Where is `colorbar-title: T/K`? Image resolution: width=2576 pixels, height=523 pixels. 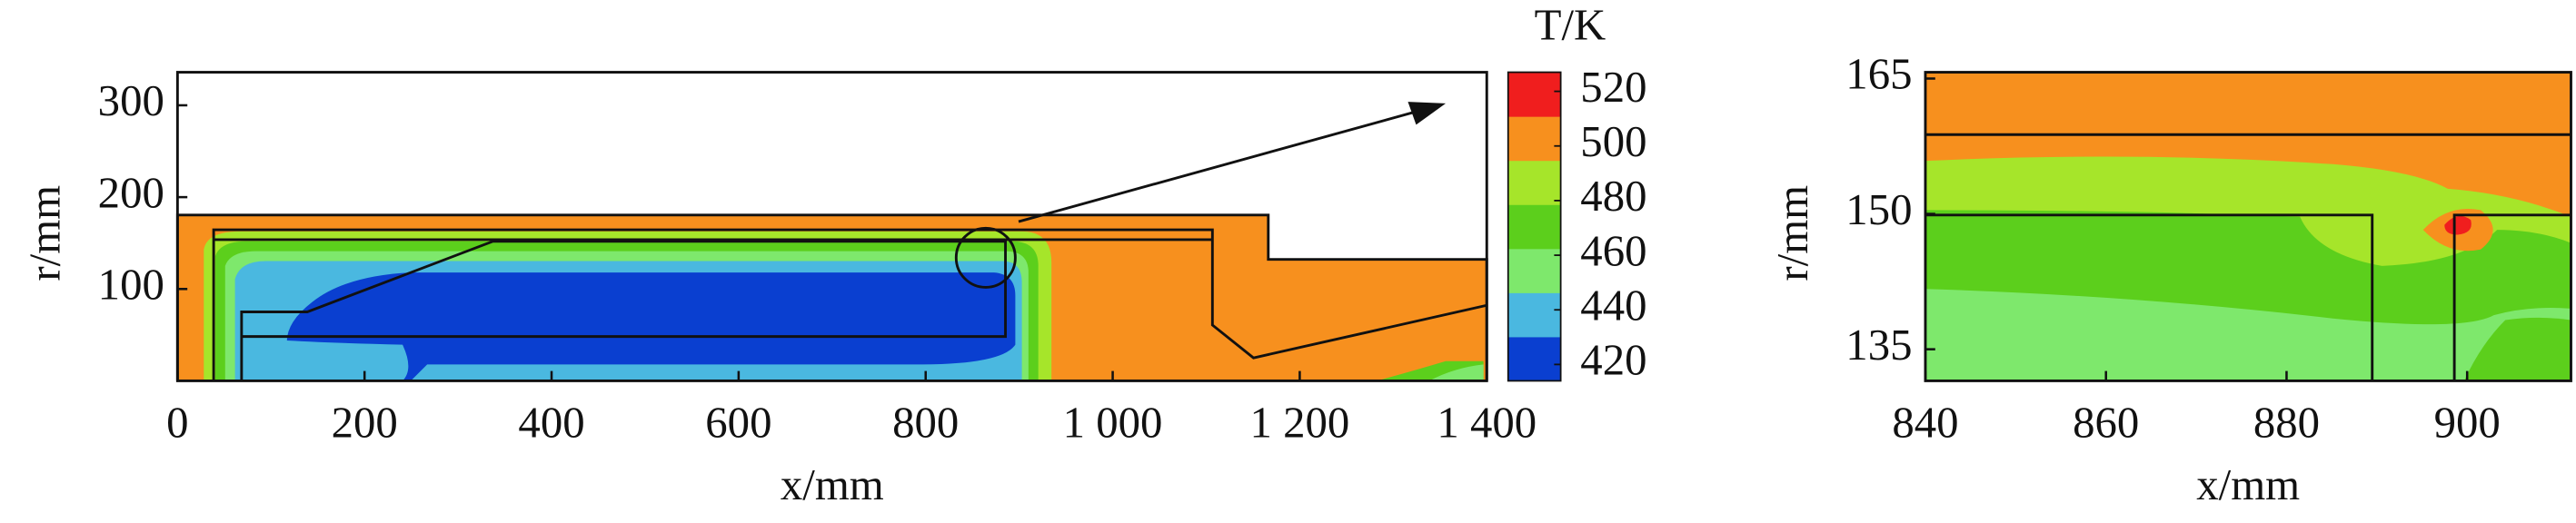
colorbar-title: T/K is located at coordinates (1570, 25).